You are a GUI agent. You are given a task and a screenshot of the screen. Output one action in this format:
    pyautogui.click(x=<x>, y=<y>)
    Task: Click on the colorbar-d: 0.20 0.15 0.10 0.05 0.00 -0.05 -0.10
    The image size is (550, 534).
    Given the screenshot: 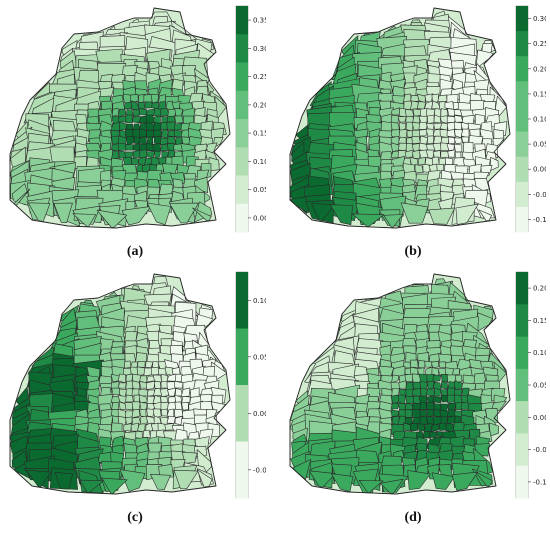 What is the action you would take?
    pyautogui.click(x=531, y=385)
    